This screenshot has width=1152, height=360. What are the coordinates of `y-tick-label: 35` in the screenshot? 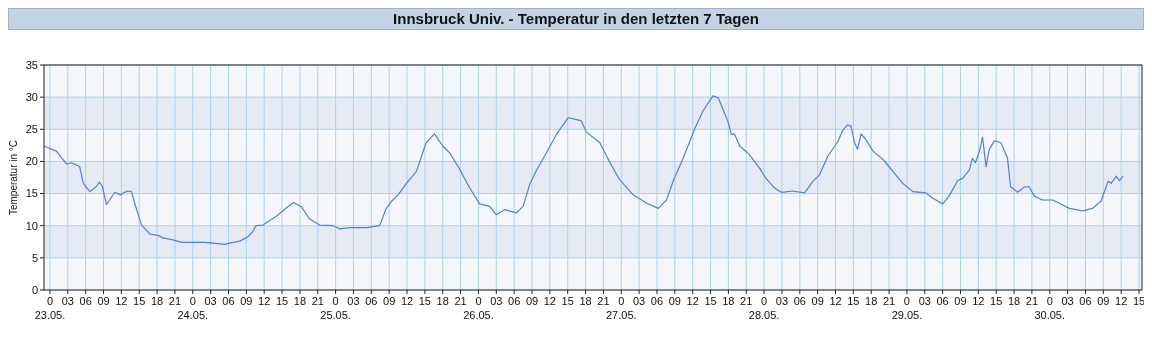 It's located at (31, 64).